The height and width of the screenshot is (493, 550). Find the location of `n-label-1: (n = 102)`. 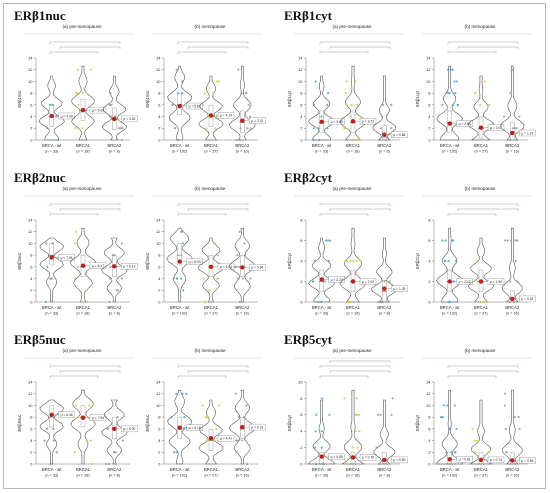

n-label-1: (n = 102) is located at coordinates (450, 476).